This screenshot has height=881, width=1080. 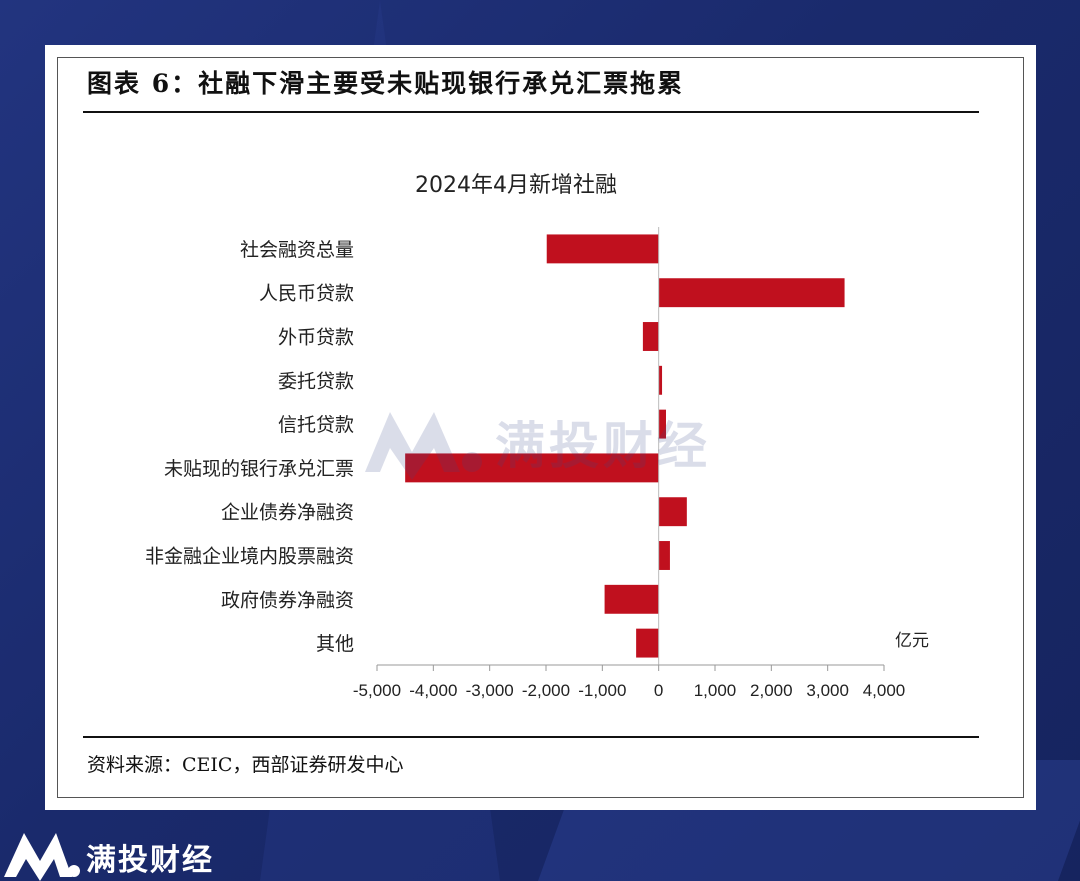 I want to click on chart-title: 2024年4月新增社融, so click(x=516, y=185).